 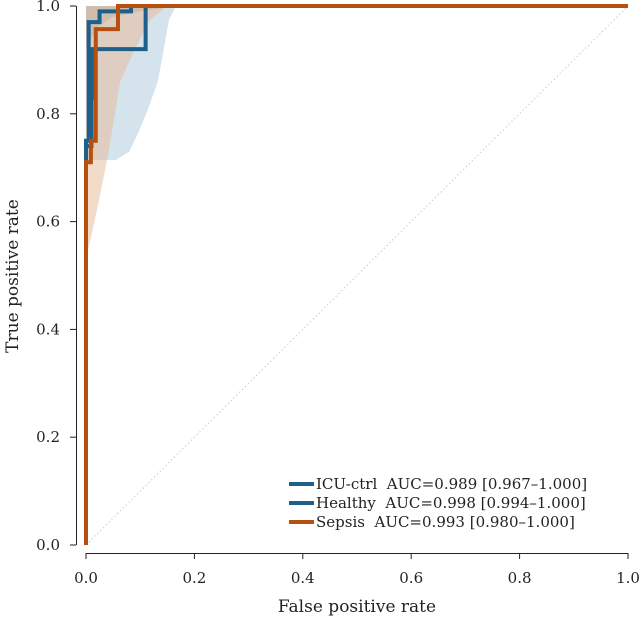 I want to click on x-axis-label: False positive rate, so click(x=357, y=607).